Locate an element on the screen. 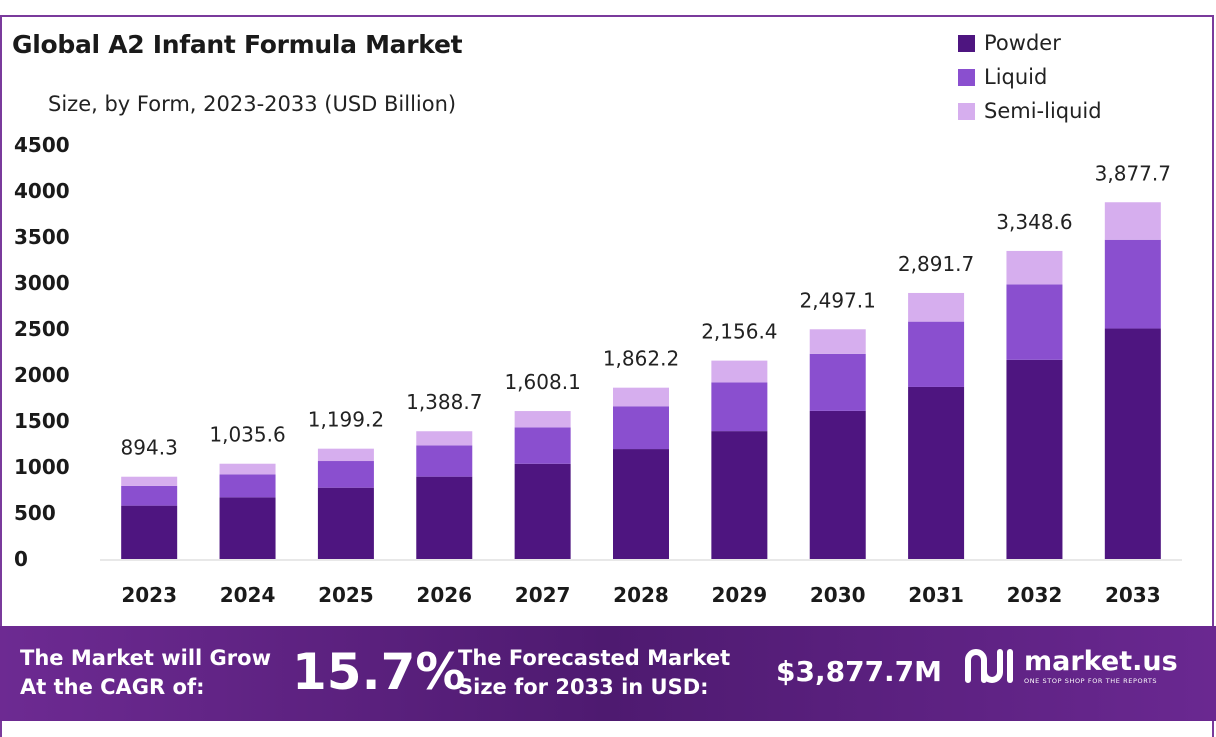 This screenshot has width=1216, height=737. legend-item-powder: Powder is located at coordinates (1030, 43).